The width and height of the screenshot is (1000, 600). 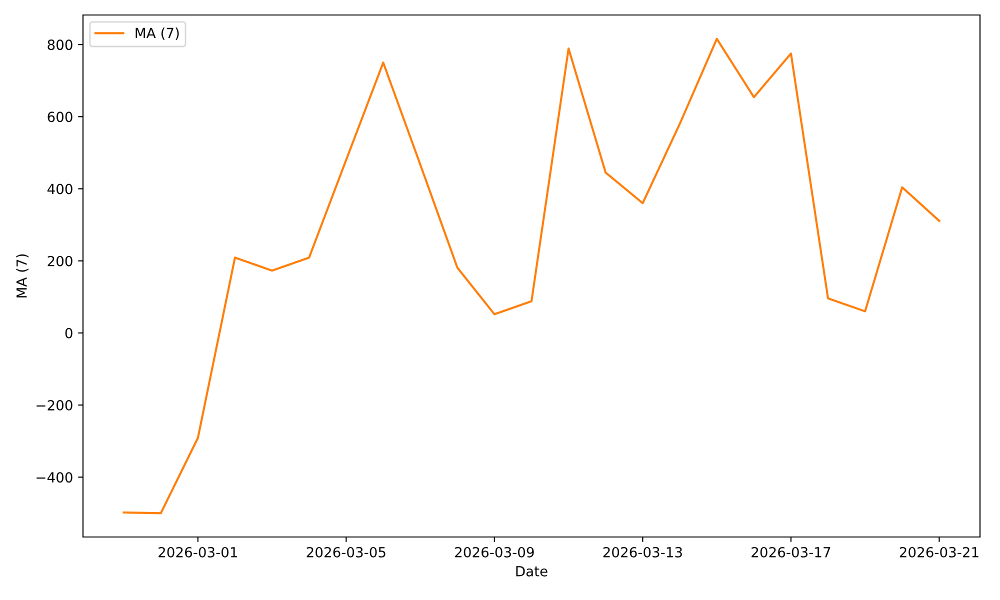 I want to click on x-tick-label: 2026-03-17, so click(x=791, y=552).